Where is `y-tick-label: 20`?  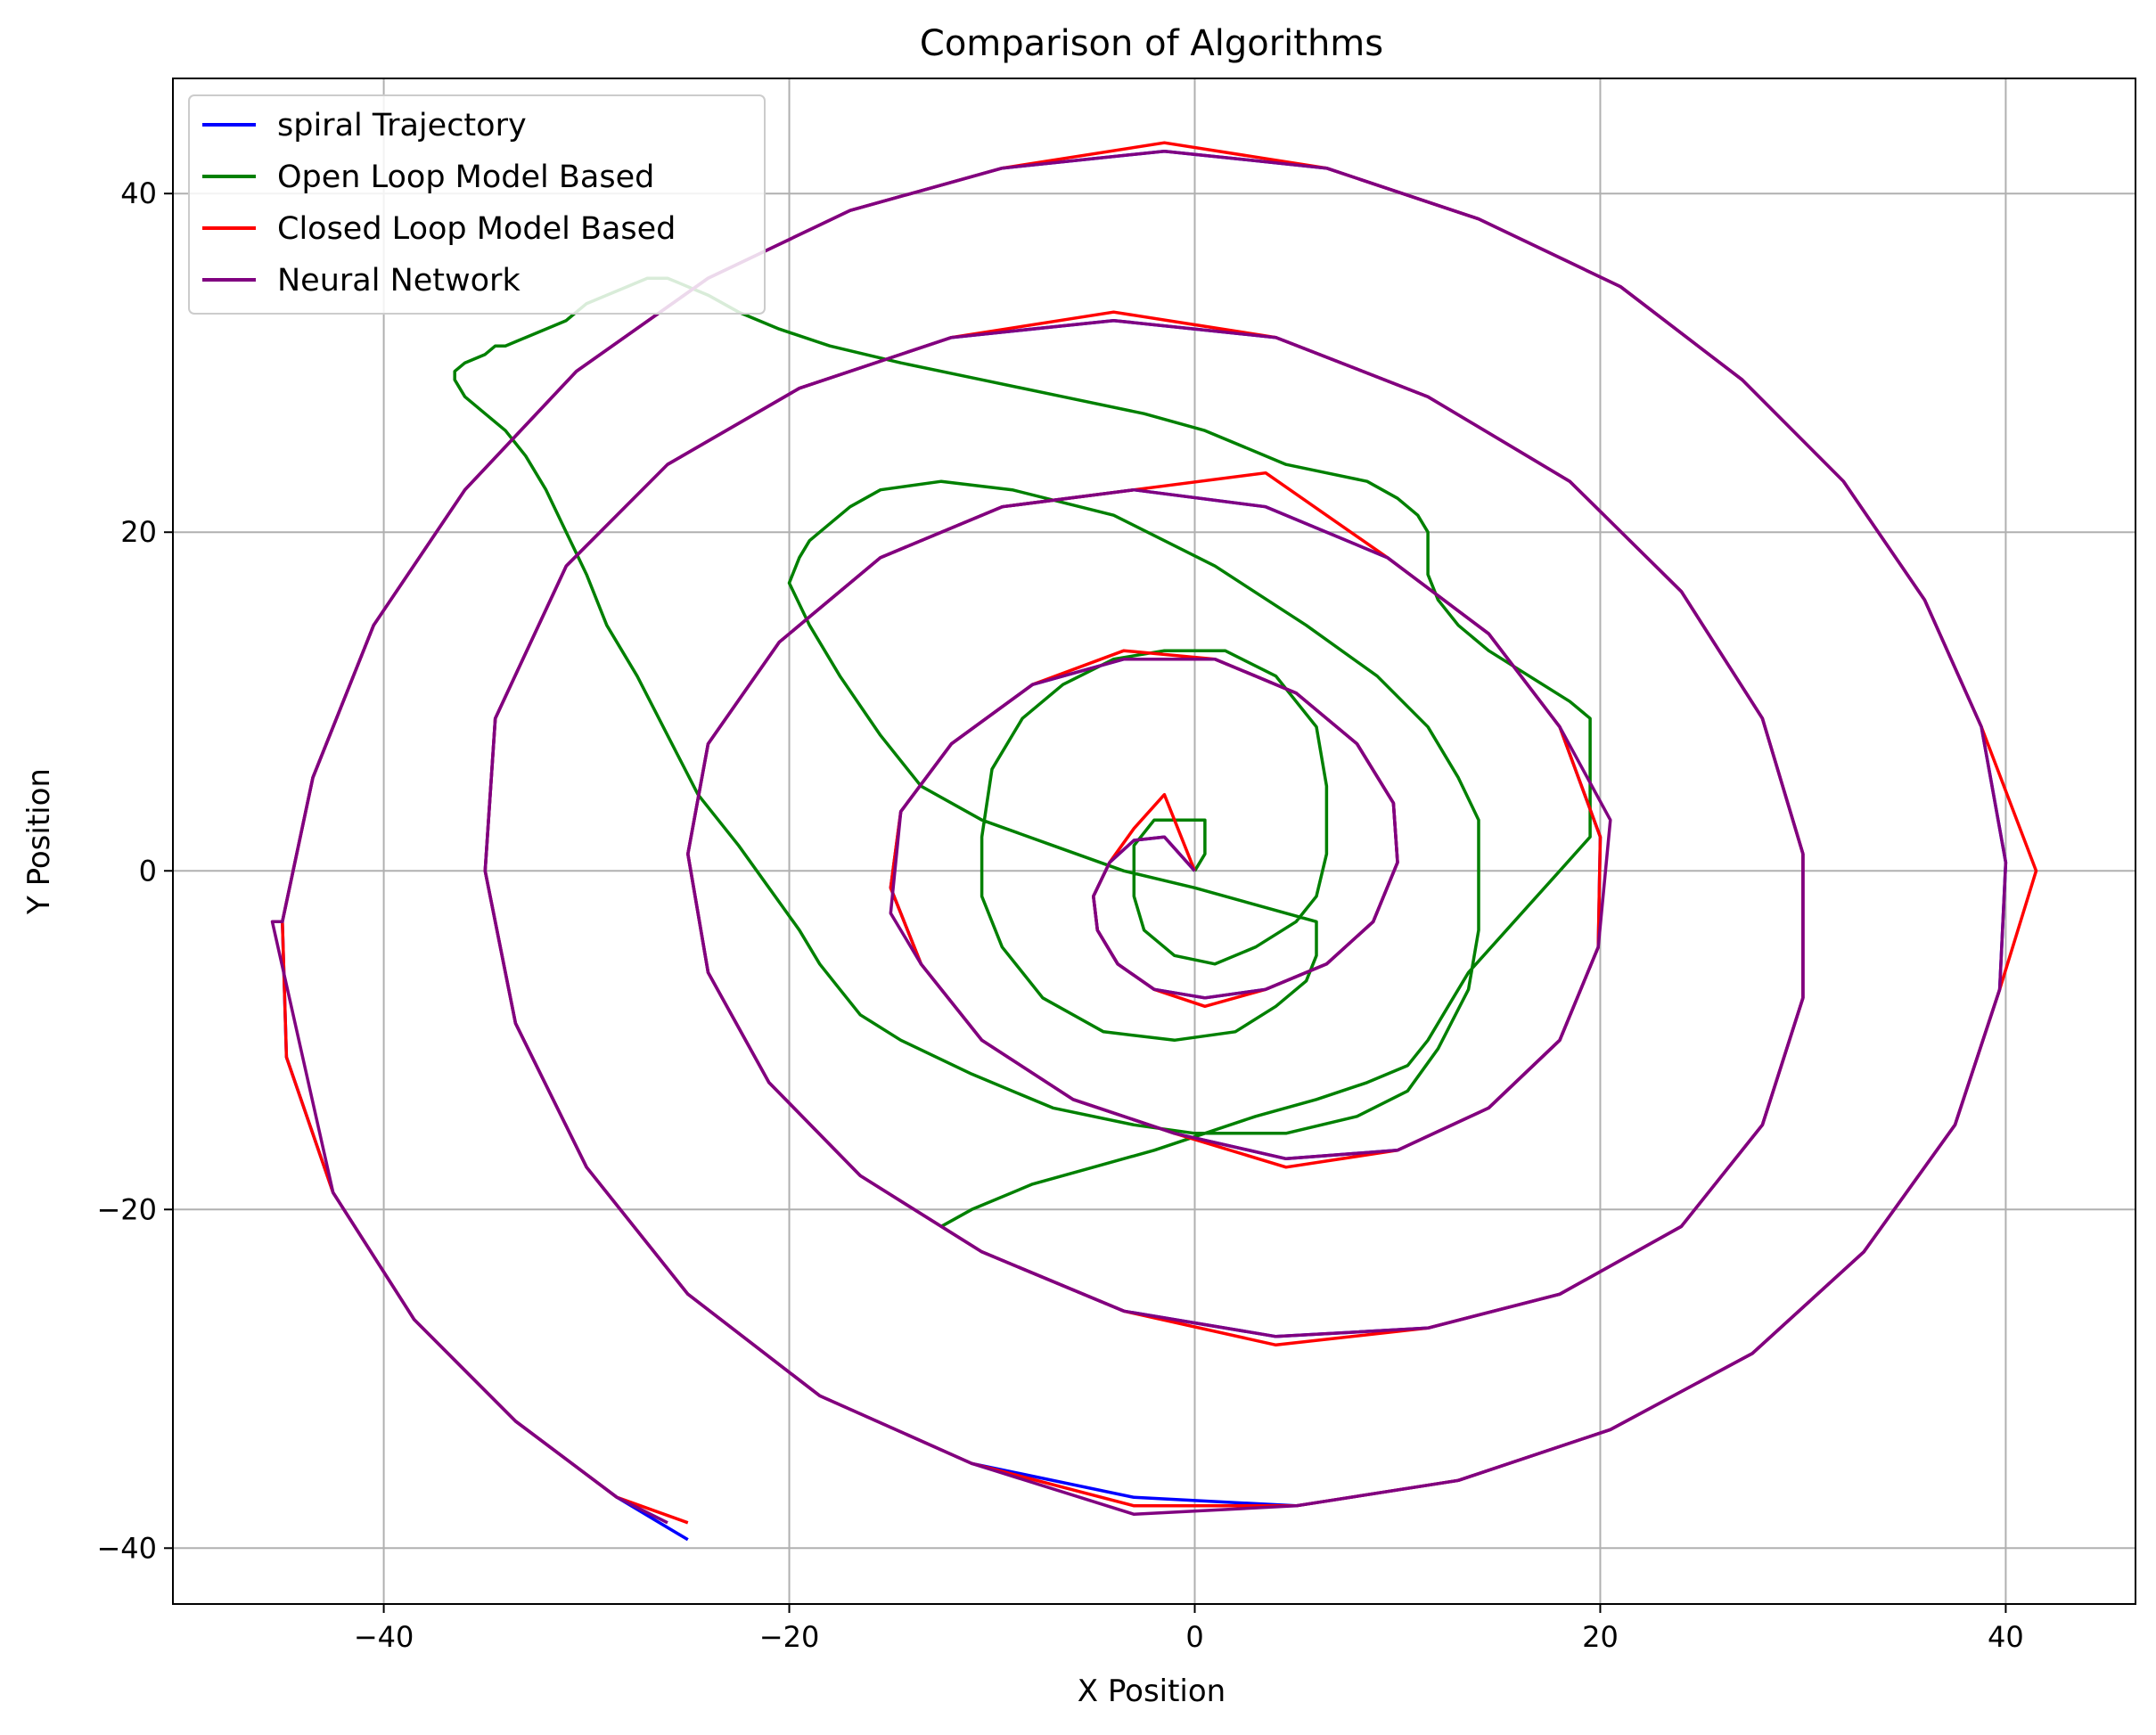 y-tick-label: 20 is located at coordinates (139, 532).